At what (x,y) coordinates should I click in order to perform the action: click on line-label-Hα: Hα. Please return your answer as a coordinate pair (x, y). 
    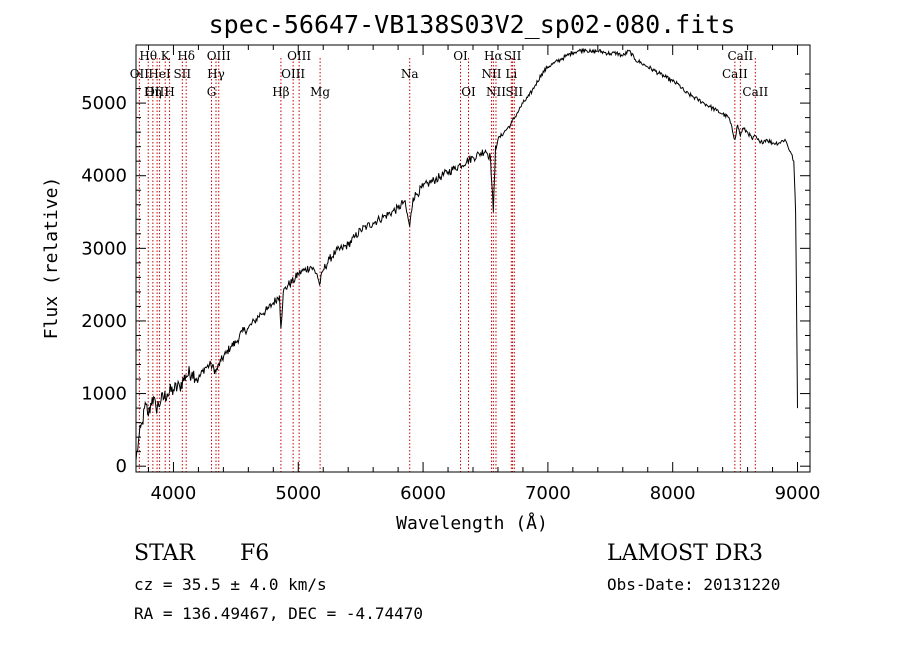
    Looking at the image, I should click on (493, 56).